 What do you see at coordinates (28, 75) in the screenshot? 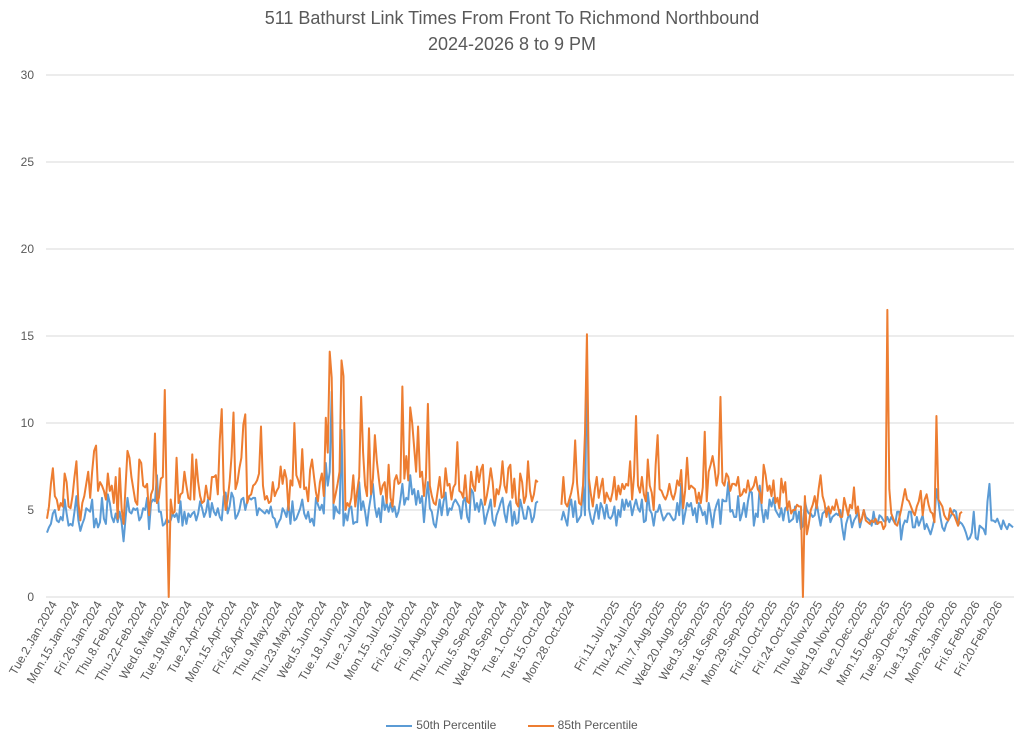
I see `y-tick-label: 30` at bounding box center [28, 75].